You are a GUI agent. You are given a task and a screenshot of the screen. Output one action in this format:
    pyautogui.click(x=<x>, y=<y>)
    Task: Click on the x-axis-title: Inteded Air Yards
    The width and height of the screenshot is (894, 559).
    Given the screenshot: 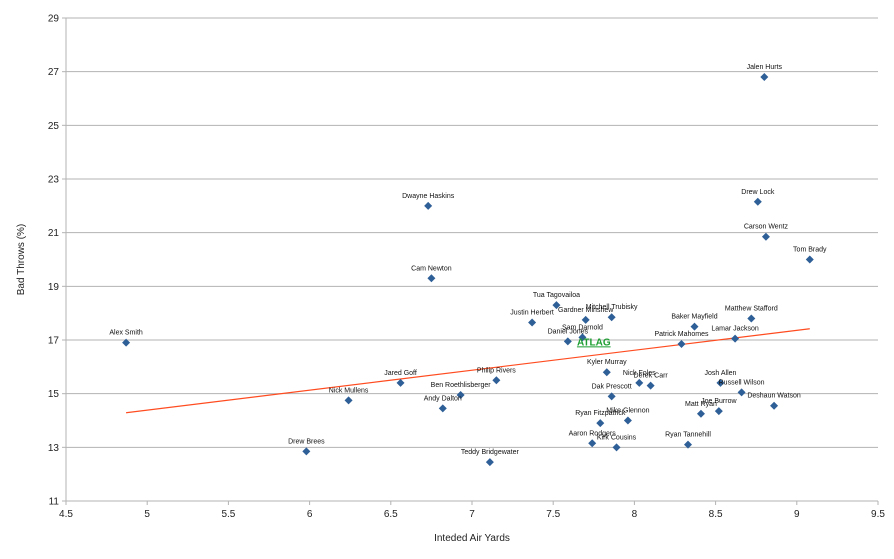 What is the action you would take?
    pyautogui.click(x=472, y=538)
    